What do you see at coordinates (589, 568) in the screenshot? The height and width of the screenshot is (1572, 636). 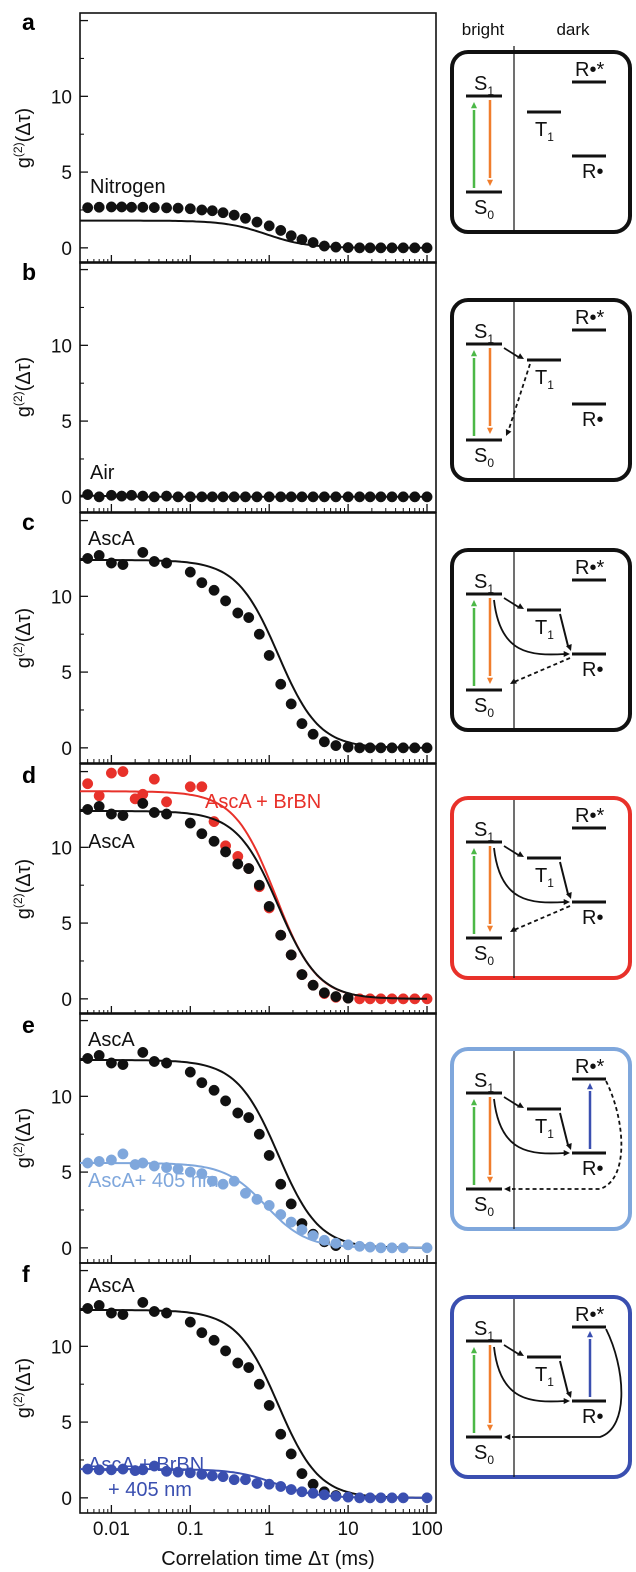 I see `radical-excited-label: R•*` at bounding box center [589, 568].